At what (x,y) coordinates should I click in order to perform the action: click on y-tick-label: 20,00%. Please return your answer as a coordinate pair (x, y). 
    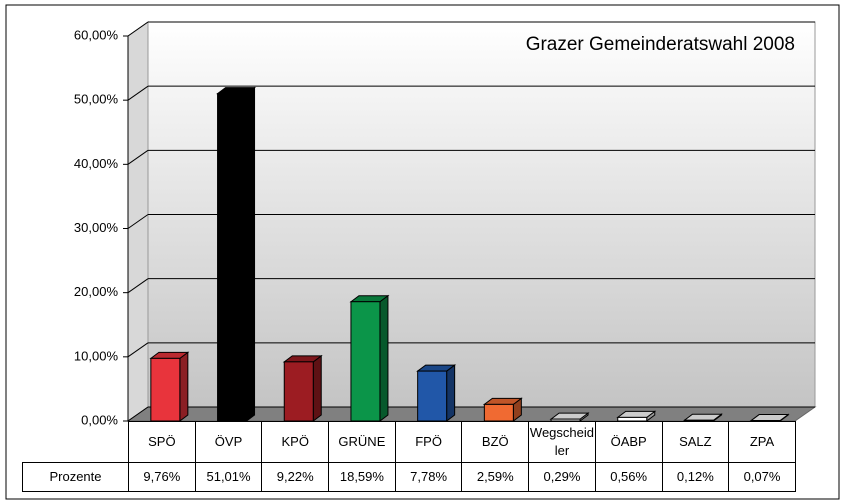
    Looking at the image, I should click on (96, 291).